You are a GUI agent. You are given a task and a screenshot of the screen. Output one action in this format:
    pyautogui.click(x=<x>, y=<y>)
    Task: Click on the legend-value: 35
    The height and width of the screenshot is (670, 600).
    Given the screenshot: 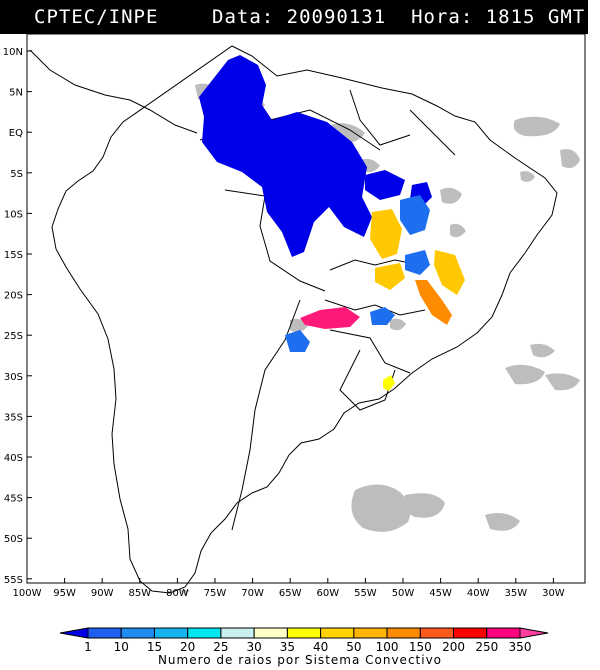 What is the action you would take?
    pyautogui.click(x=287, y=647)
    